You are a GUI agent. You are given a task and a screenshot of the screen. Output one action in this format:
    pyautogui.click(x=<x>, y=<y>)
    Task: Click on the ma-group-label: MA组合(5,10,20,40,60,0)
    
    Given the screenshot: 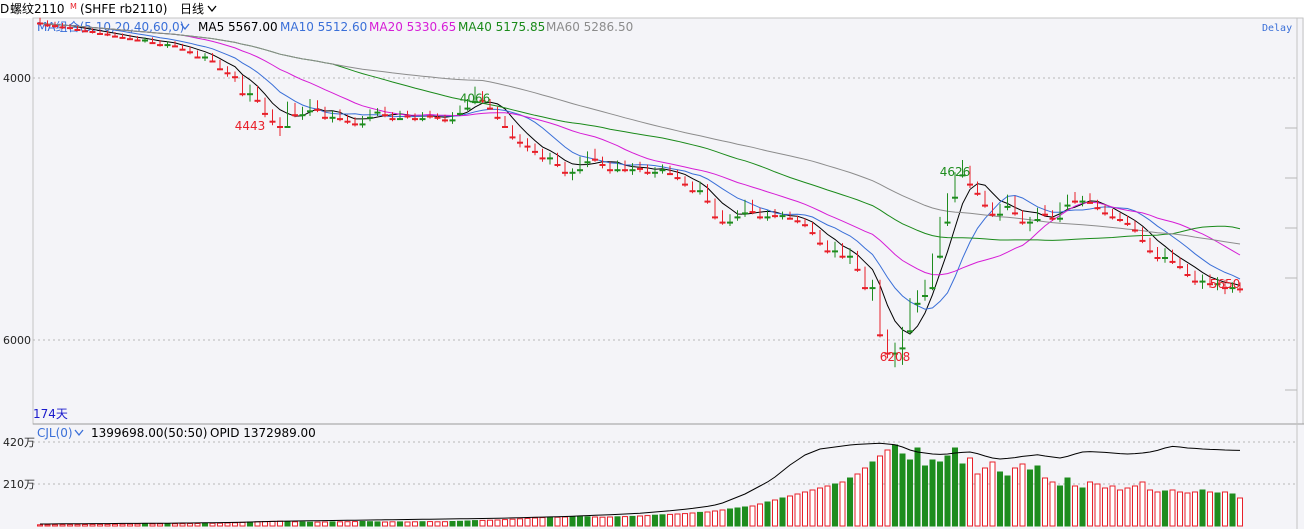 What is the action you would take?
    pyautogui.click(x=110, y=26)
    